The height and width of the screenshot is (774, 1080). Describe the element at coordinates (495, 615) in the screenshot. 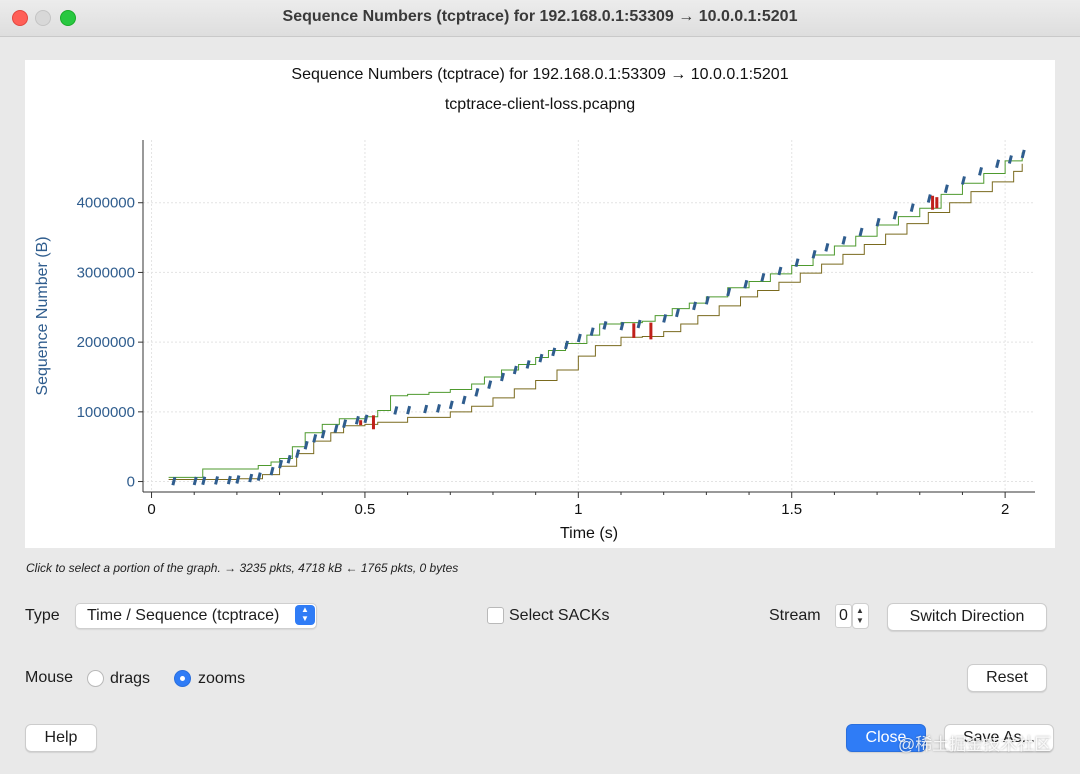

I see `select-sacks-checkbox` at that location.